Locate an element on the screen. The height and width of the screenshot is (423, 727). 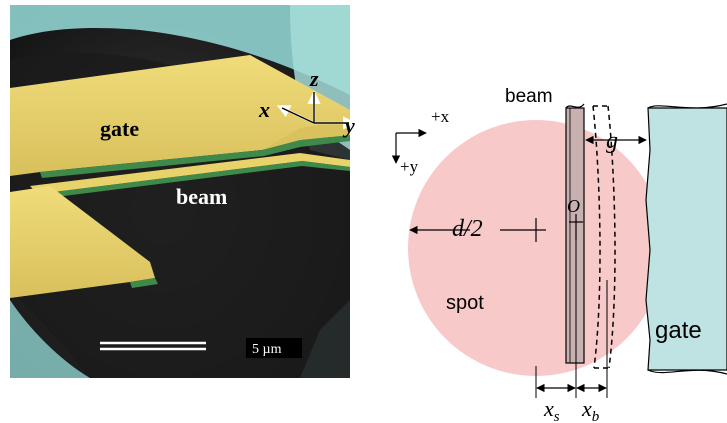
micrograph-gate-label: gate is located at coordinates (119, 128).